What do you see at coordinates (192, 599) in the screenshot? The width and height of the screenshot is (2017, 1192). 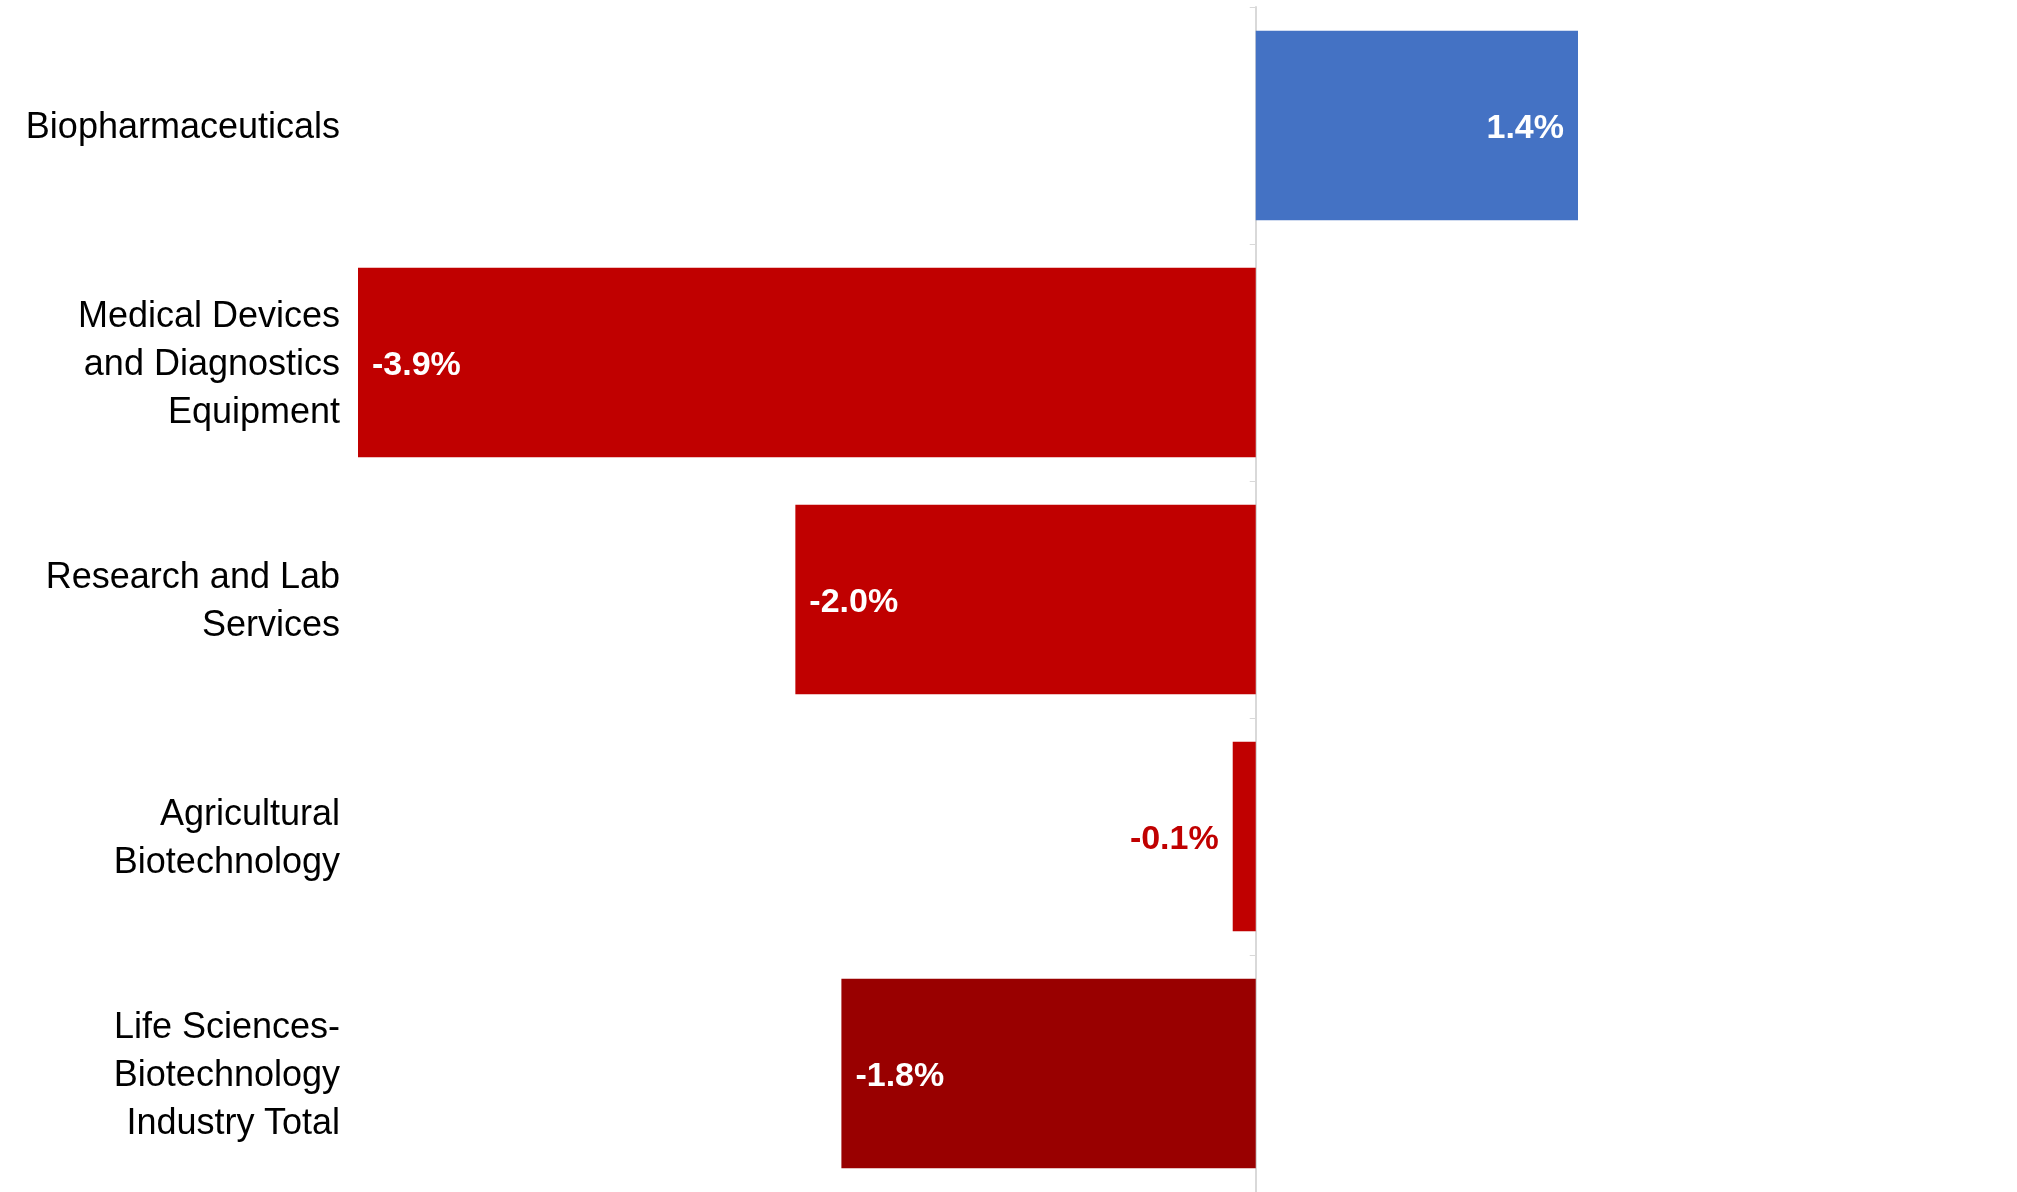 I see `y-tick-label: Research and Lab Services` at bounding box center [192, 599].